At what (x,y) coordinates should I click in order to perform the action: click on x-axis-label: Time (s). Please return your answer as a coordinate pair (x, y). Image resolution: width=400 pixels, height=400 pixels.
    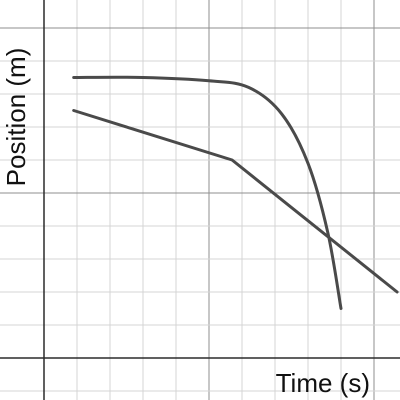
    Looking at the image, I should click on (323, 383).